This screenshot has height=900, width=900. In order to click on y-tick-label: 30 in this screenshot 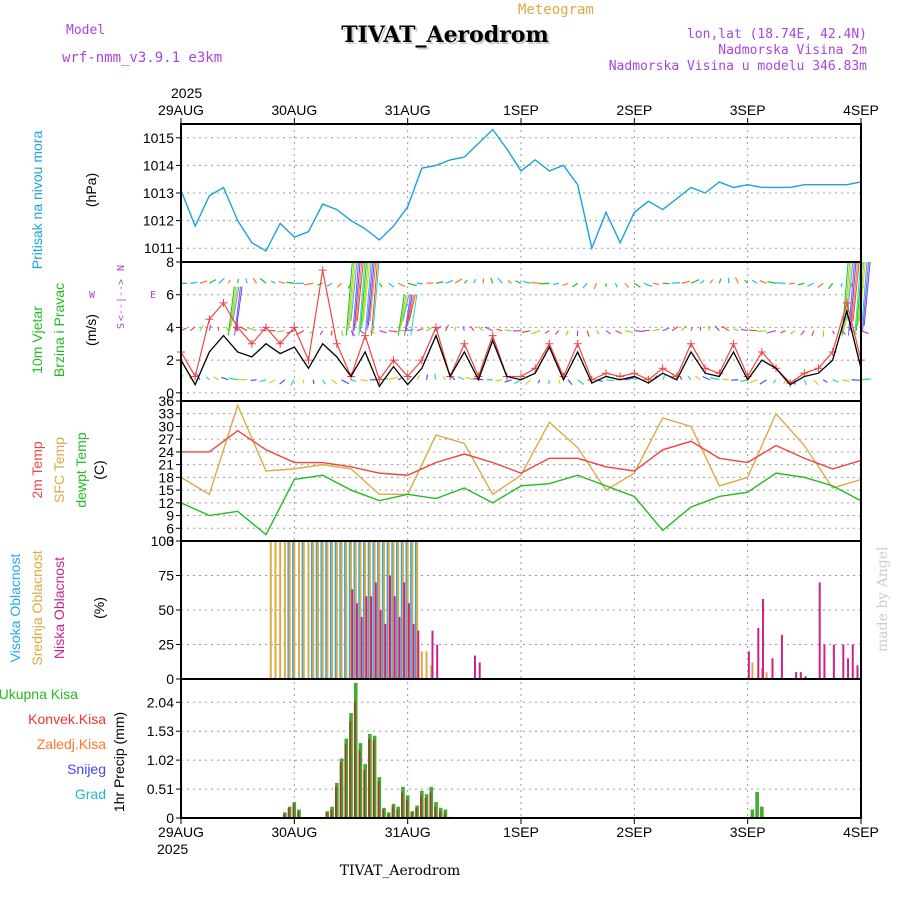, I will do `click(166, 426)`.